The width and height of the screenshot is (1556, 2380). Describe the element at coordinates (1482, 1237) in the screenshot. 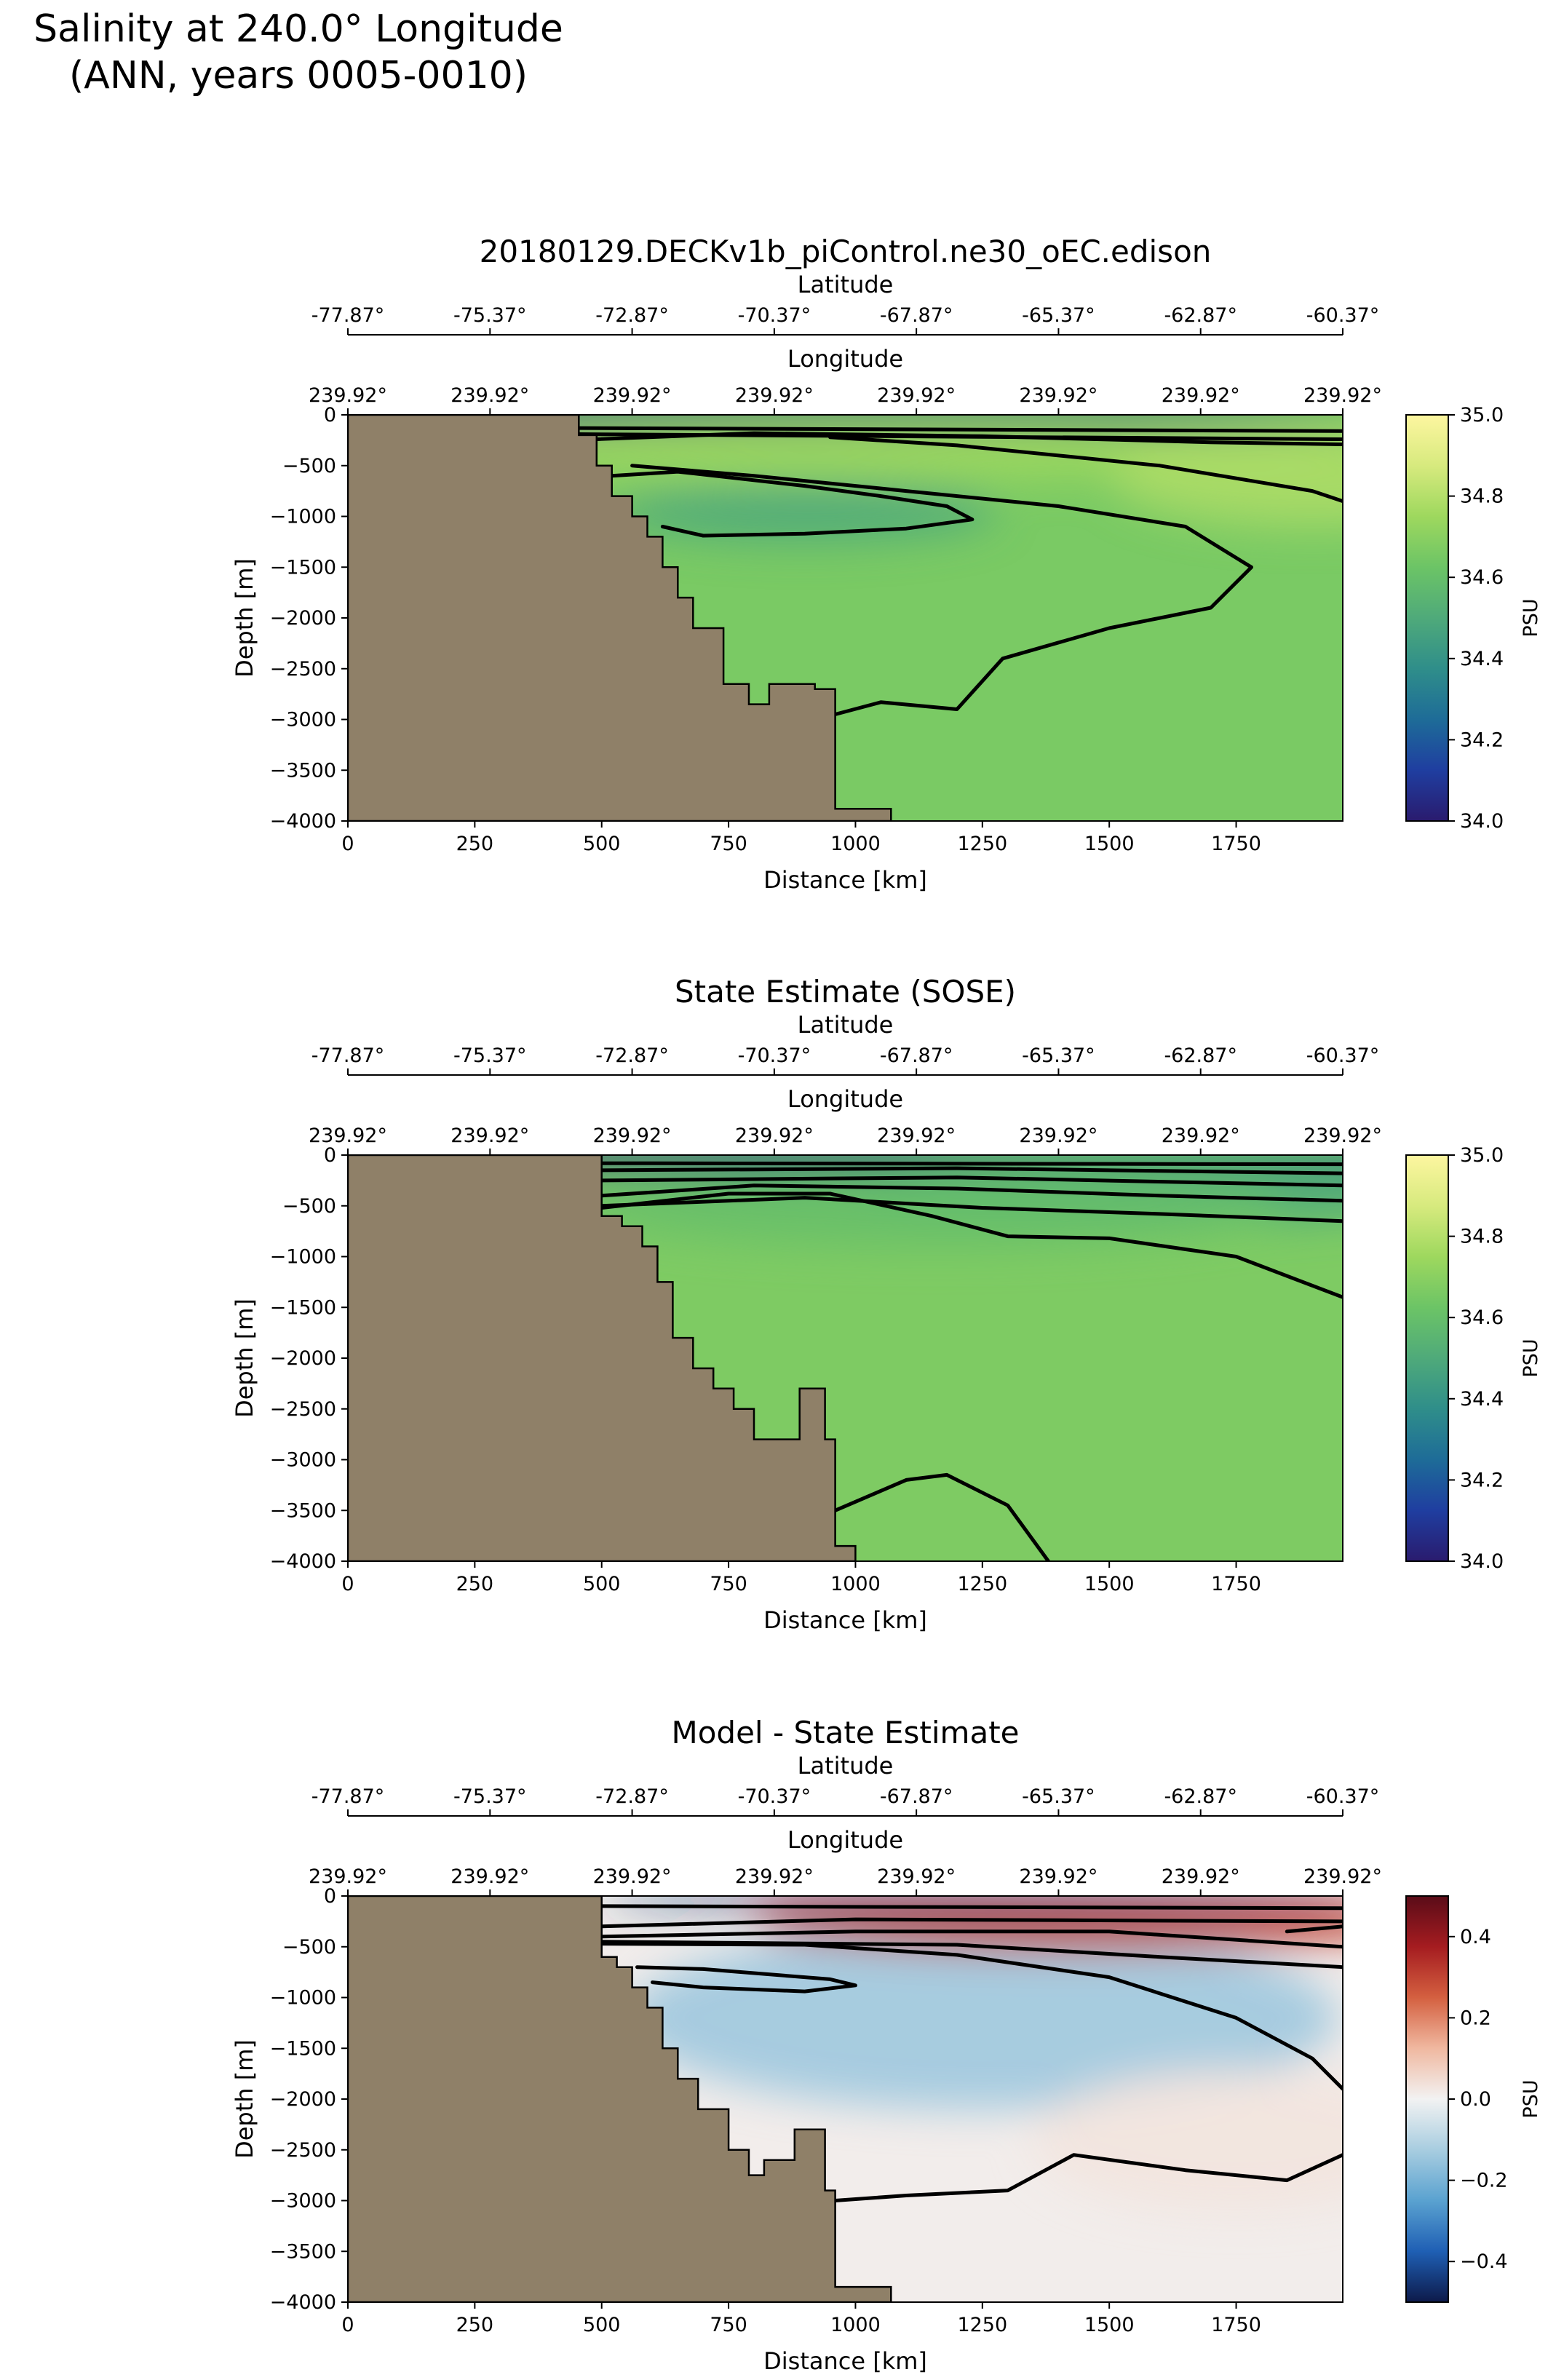

I see `colorbar-tick-label: 34.8` at that location.